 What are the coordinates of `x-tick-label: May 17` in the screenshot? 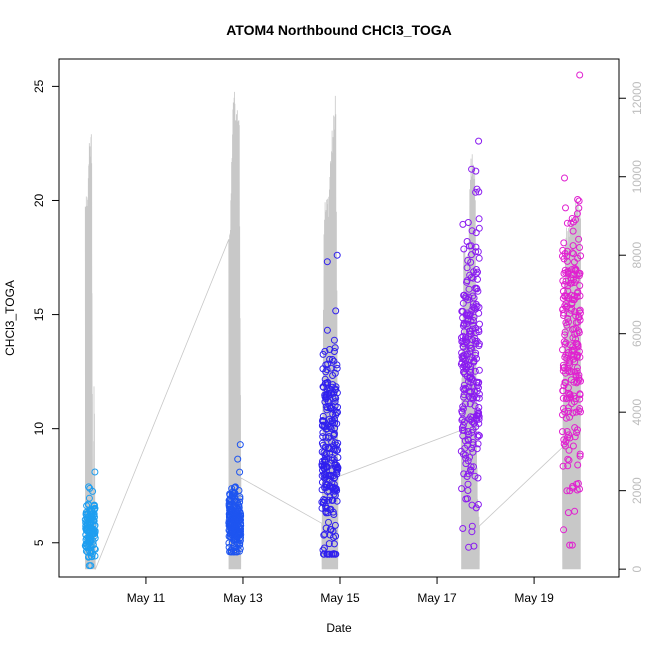 It's located at (437, 598).